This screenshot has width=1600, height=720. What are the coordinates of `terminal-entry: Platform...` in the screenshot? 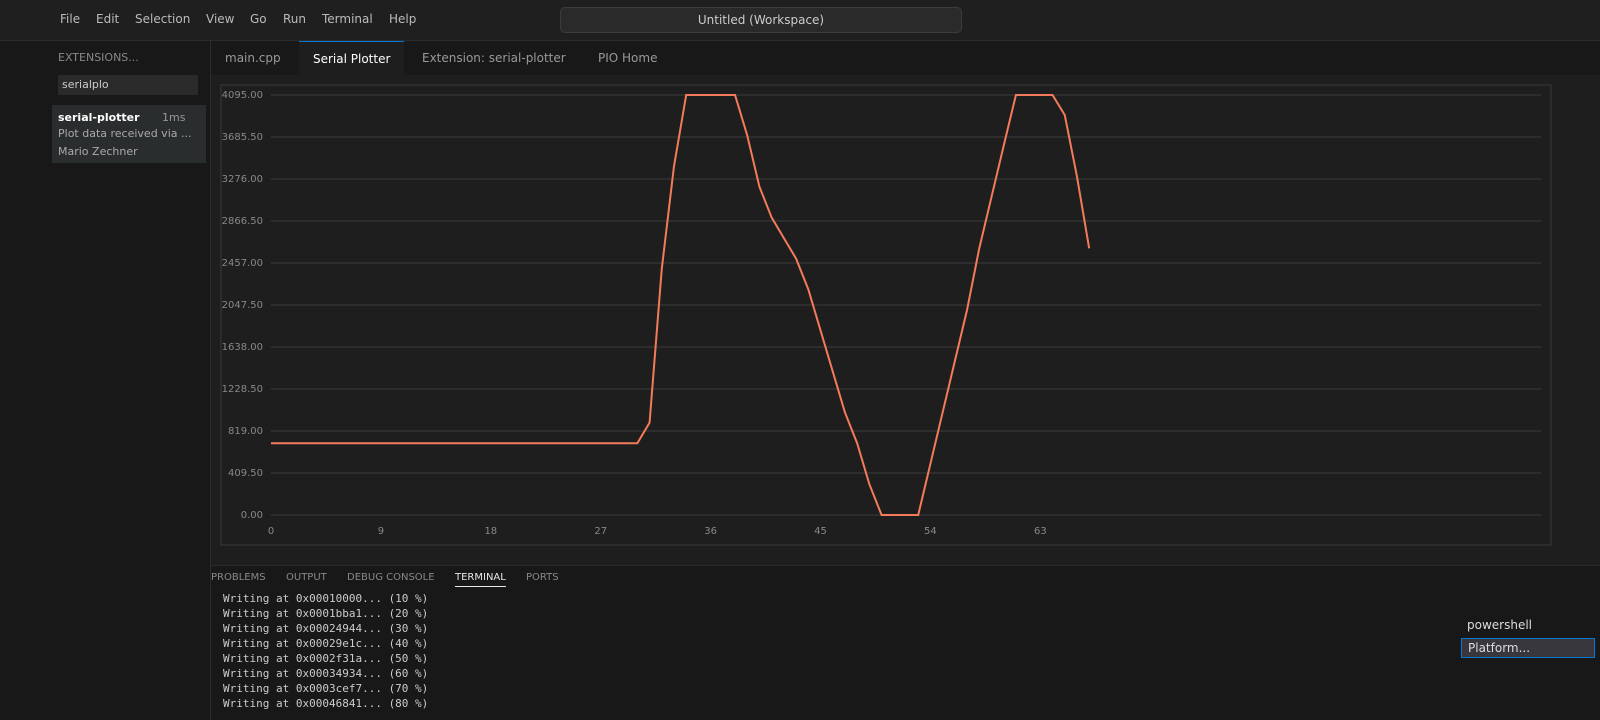 It's located at (1528, 648).